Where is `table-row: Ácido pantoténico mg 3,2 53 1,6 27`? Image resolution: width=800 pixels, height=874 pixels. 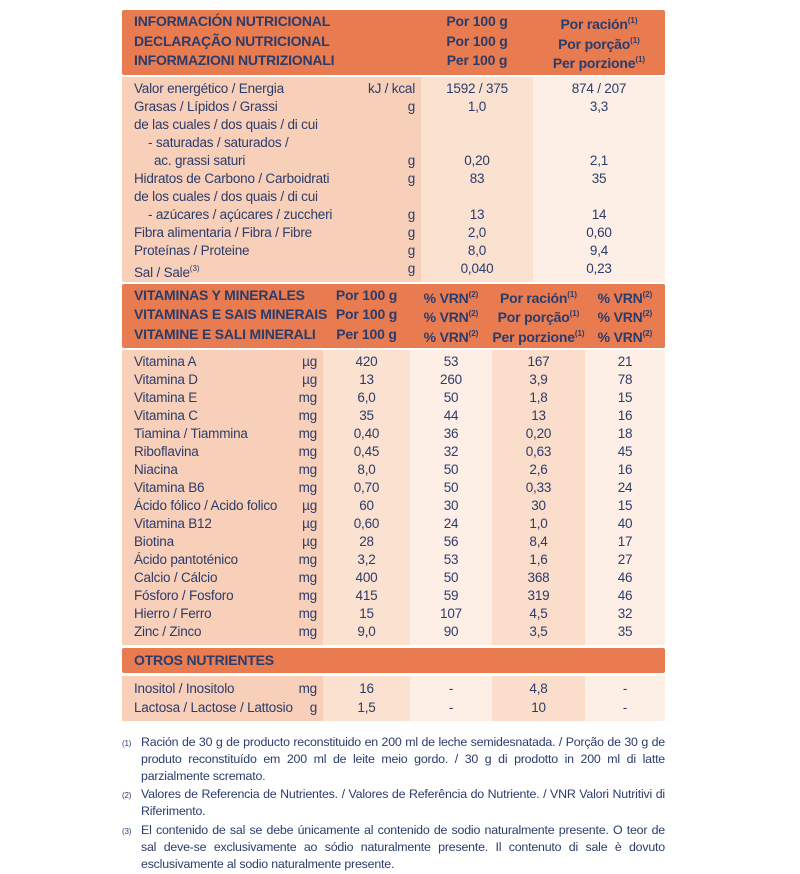 table-row: Ácido pantoténico mg 3,2 53 1,6 27 is located at coordinates (393, 560).